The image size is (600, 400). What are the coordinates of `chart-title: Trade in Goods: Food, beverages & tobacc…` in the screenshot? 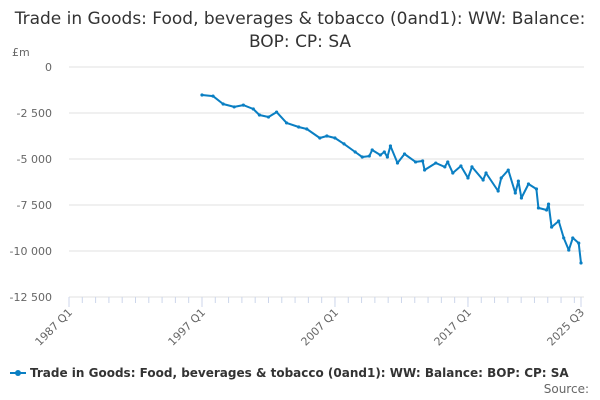 It's located at (300, 30).